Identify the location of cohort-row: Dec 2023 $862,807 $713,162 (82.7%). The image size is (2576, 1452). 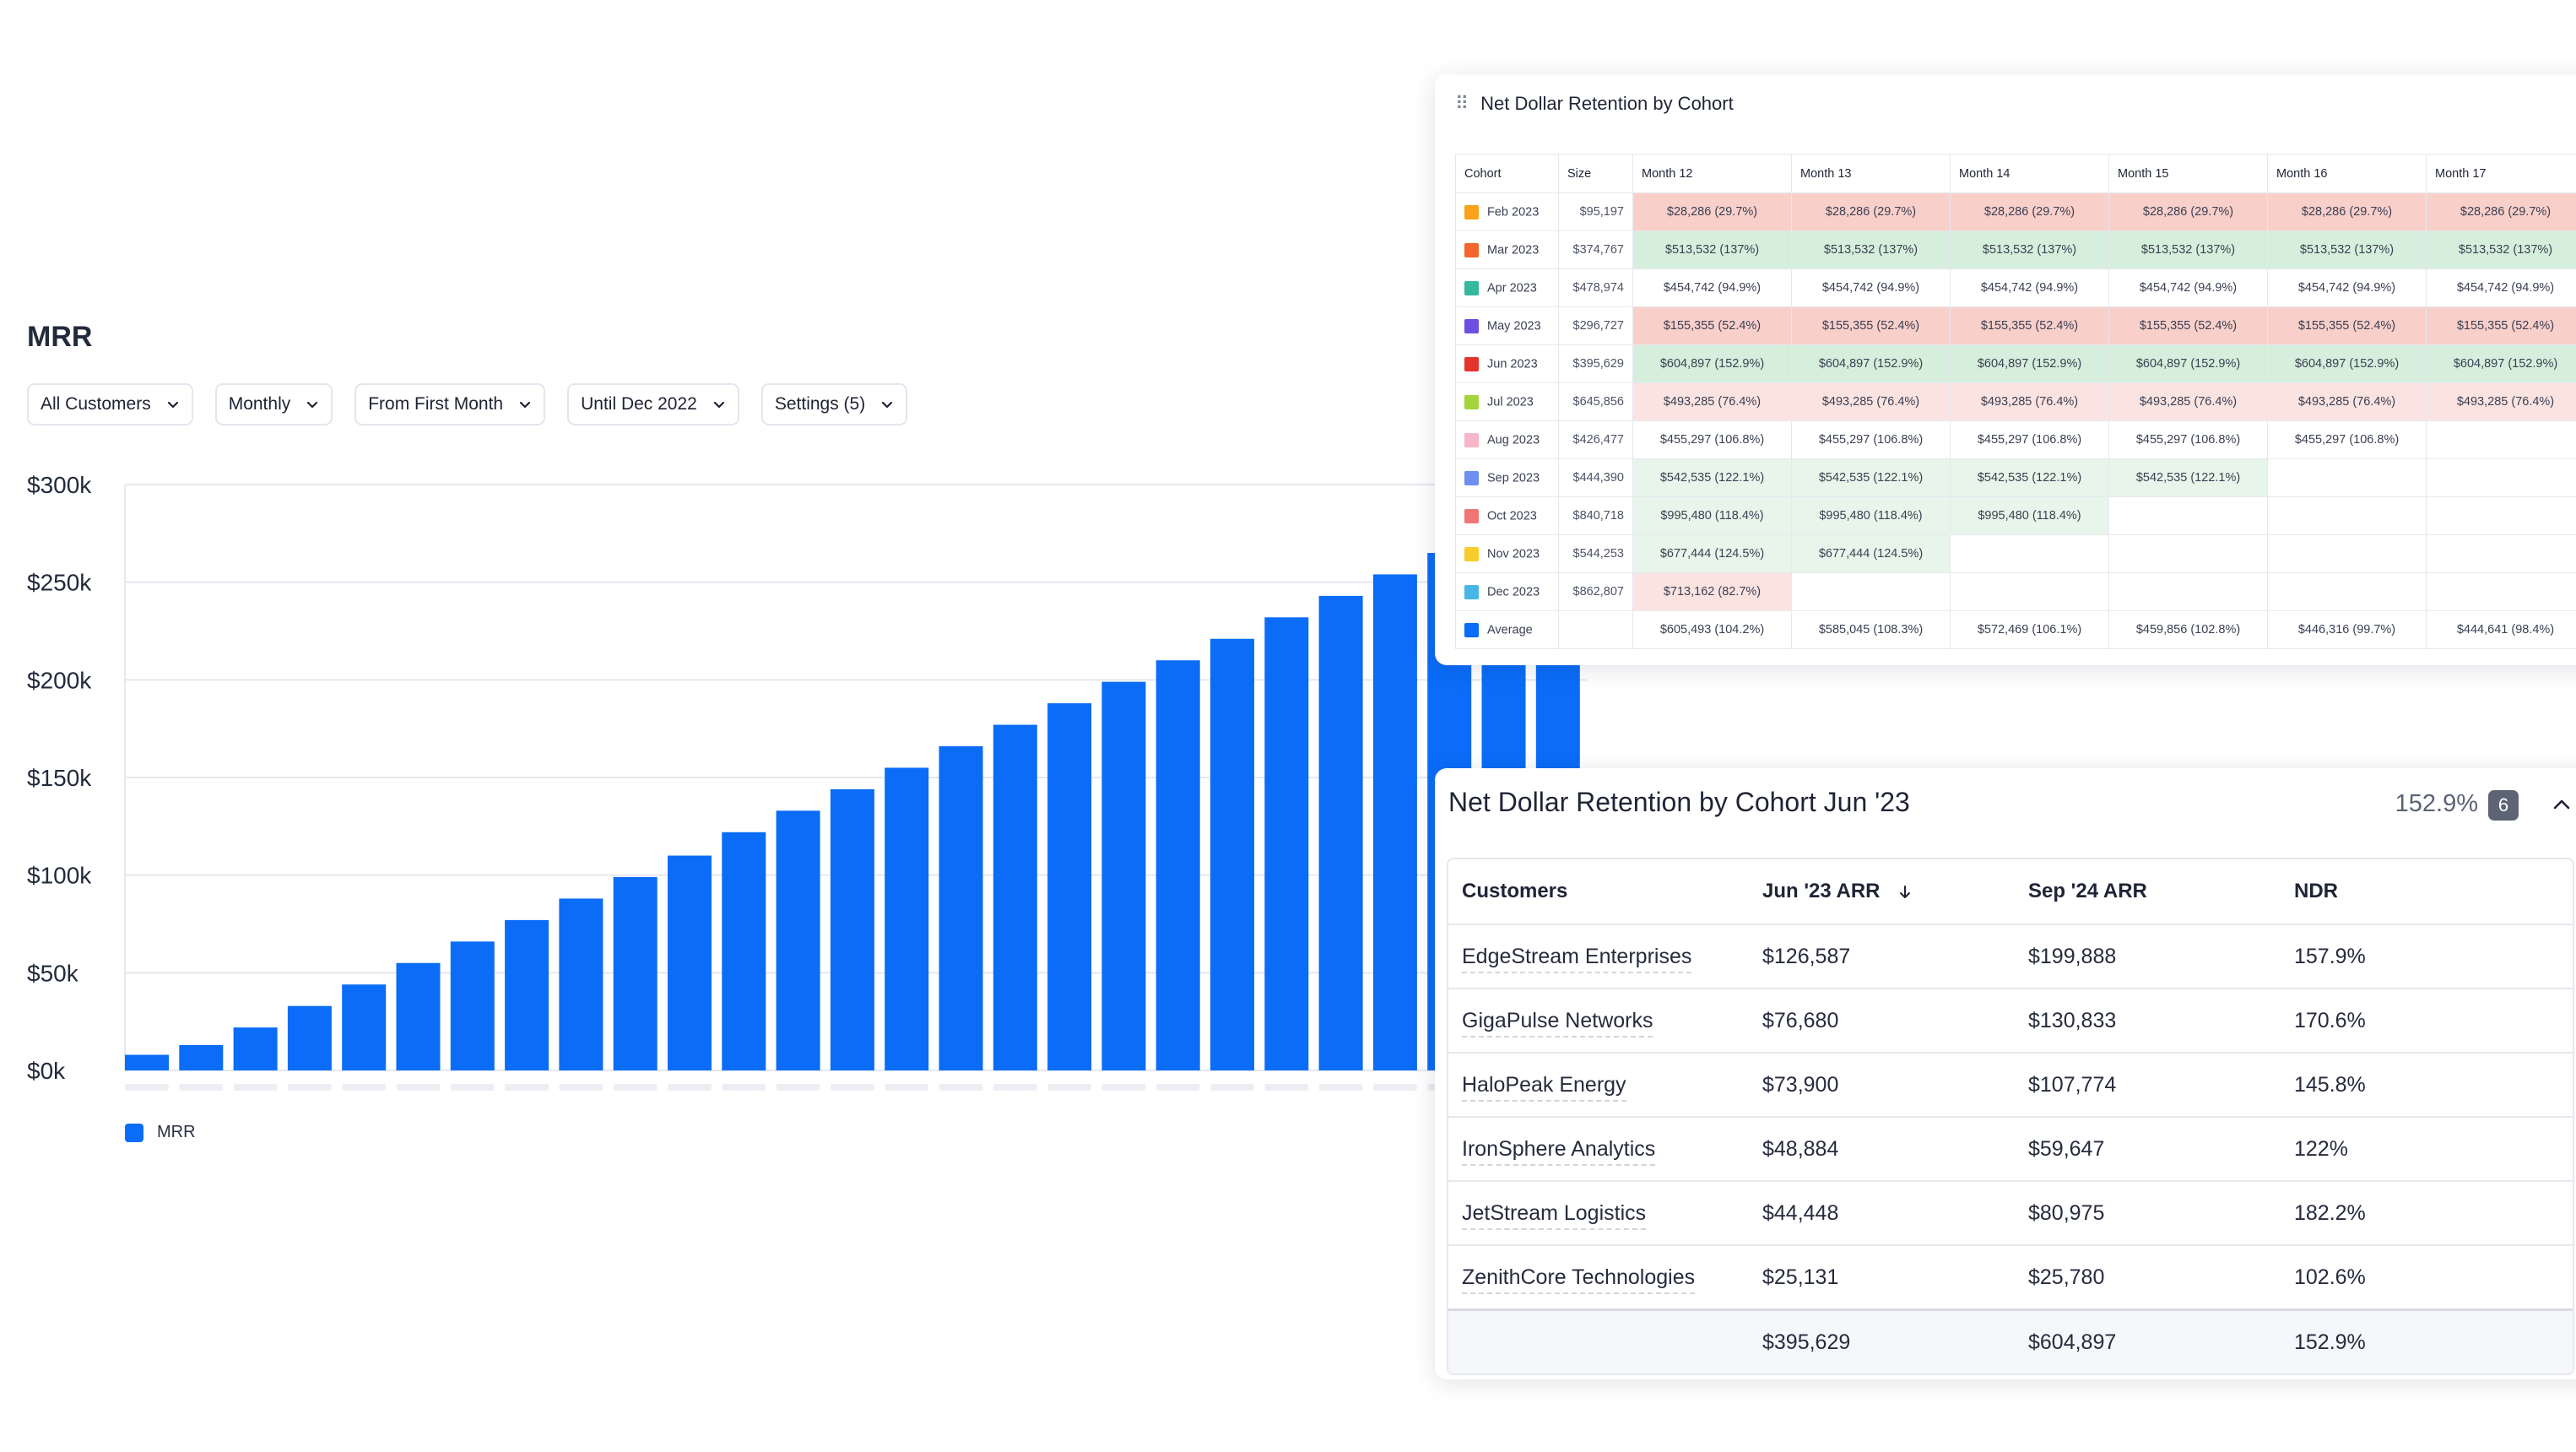
(2016, 591).